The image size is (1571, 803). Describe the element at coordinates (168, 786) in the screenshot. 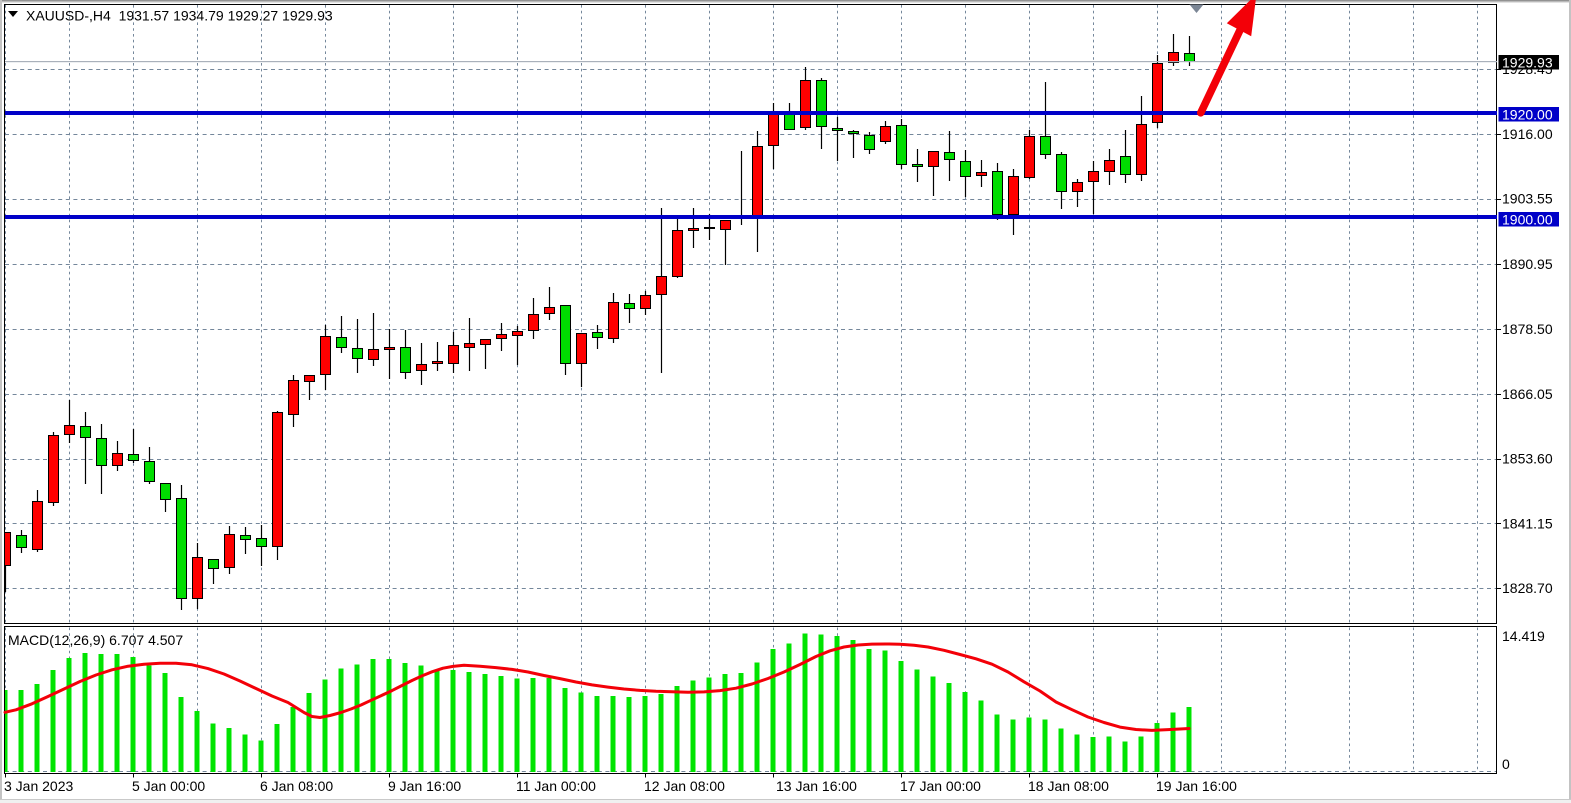

I see `svg-text: 5 Jan 00:00` at that location.